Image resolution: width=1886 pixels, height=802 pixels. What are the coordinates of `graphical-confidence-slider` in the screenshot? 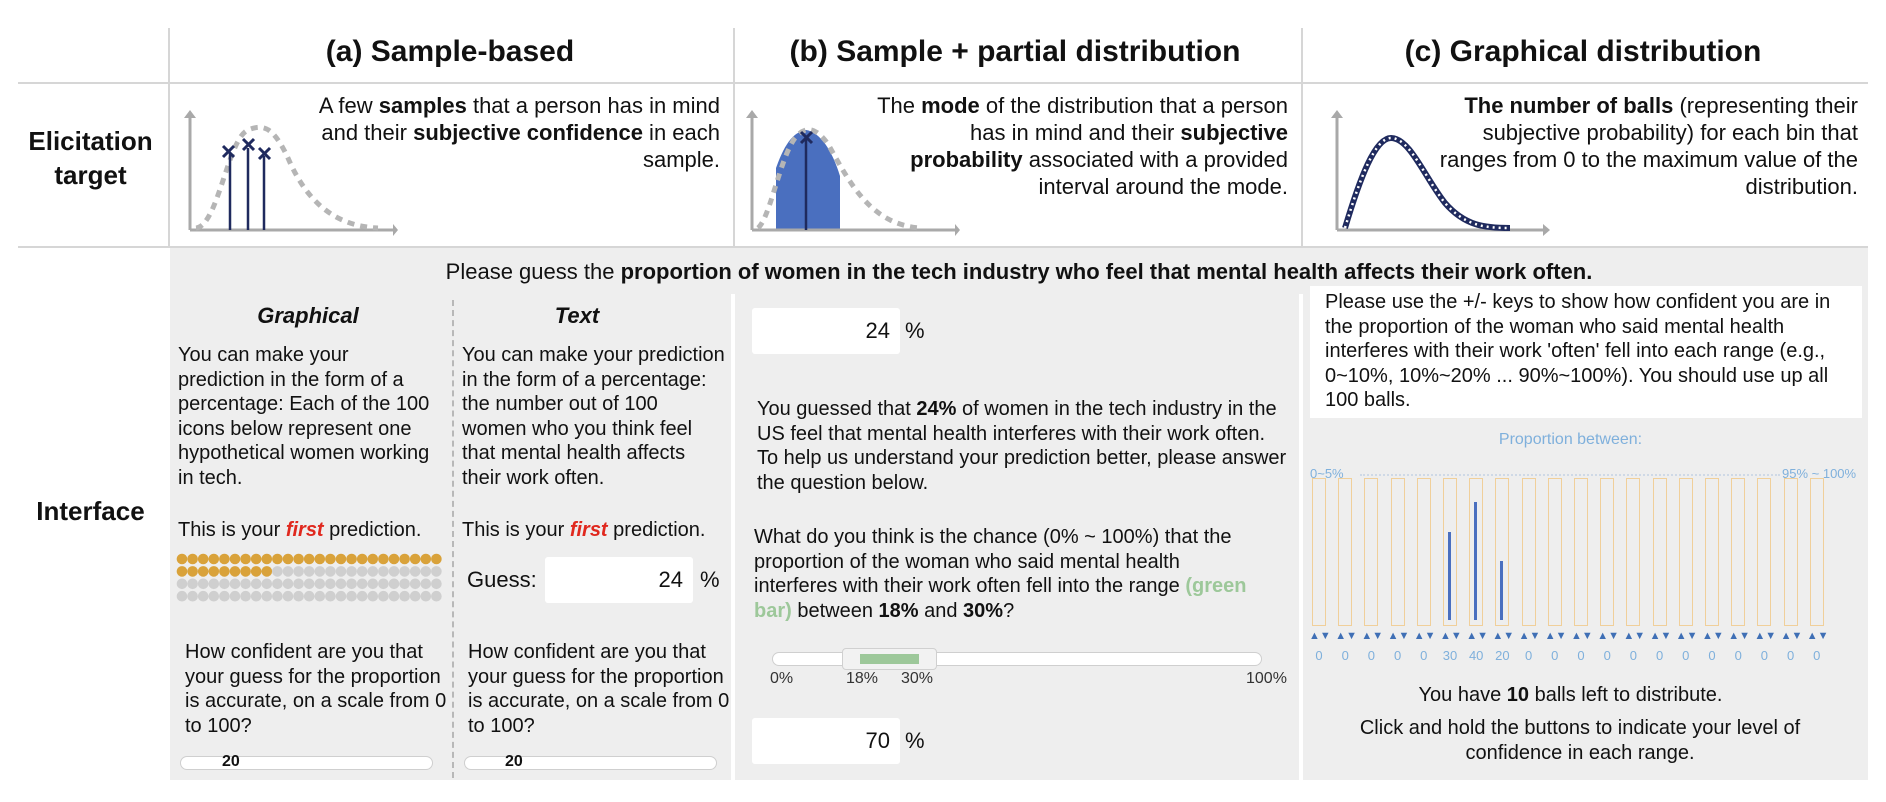 It's located at (306, 763).